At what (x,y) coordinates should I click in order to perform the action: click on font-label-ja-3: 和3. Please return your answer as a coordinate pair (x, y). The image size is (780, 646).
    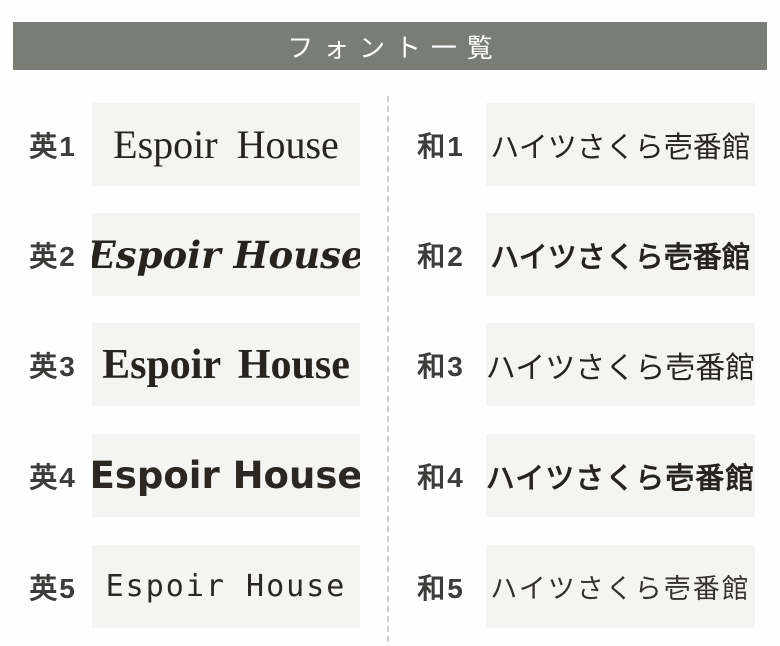
    Looking at the image, I should click on (441, 366).